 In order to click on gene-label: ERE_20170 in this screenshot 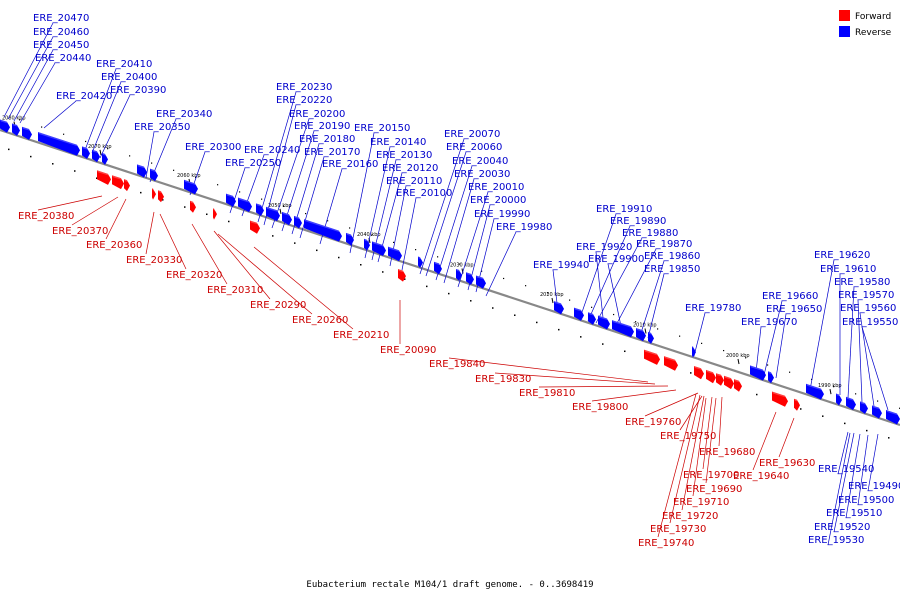, I will do `click(332, 152)`.